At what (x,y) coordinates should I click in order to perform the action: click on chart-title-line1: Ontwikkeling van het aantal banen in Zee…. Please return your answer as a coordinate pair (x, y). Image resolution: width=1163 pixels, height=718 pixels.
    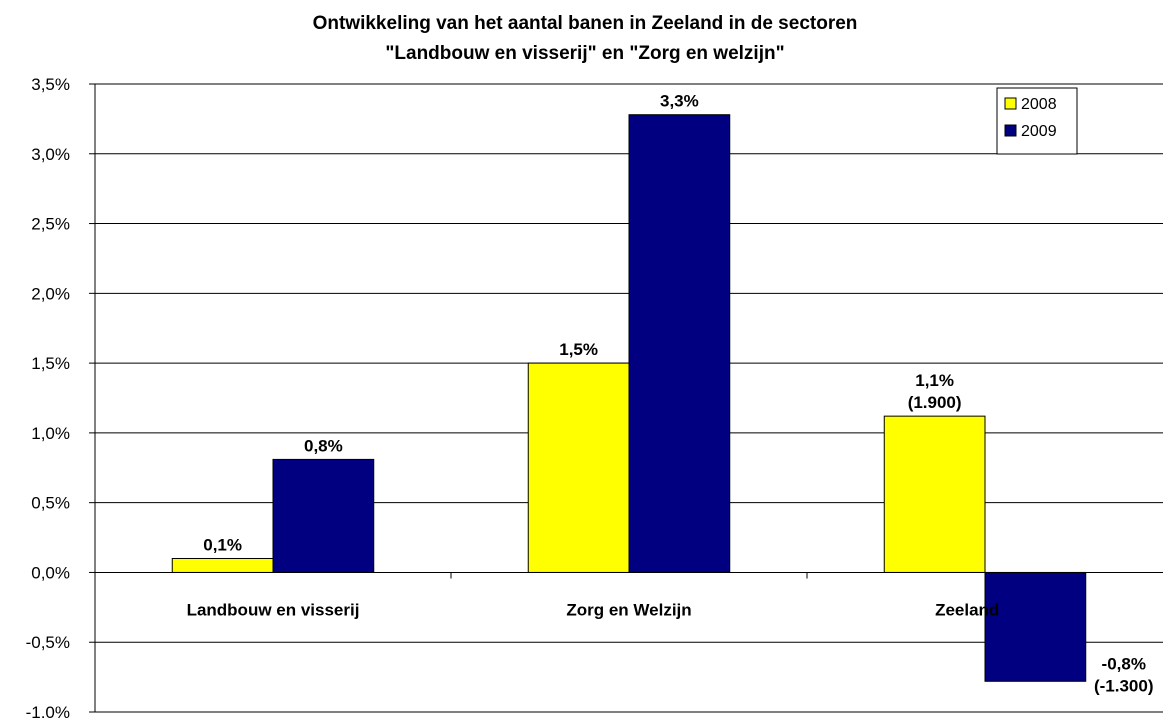
    Looking at the image, I should click on (585, 23).